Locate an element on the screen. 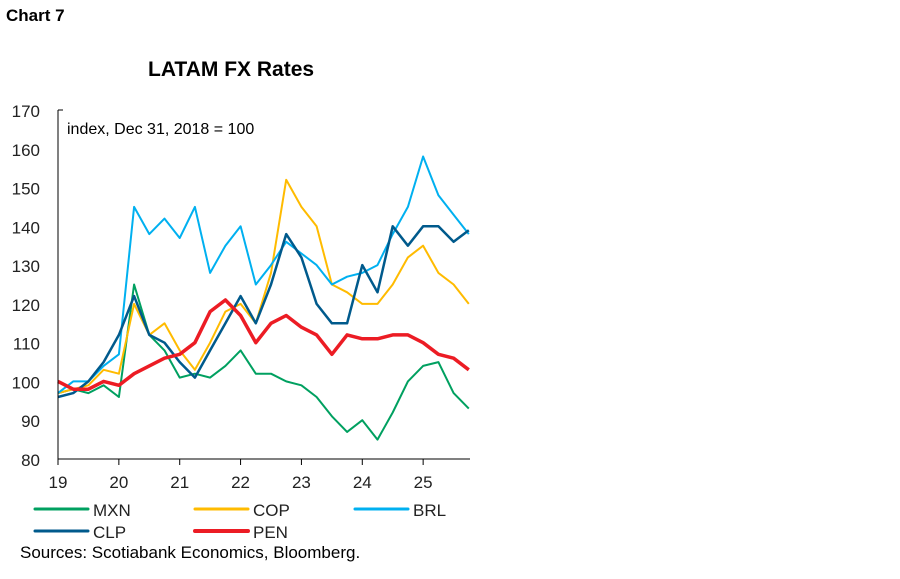 The image size is (900, 579). legend-label: CLP is located at coordinates (109, 532).